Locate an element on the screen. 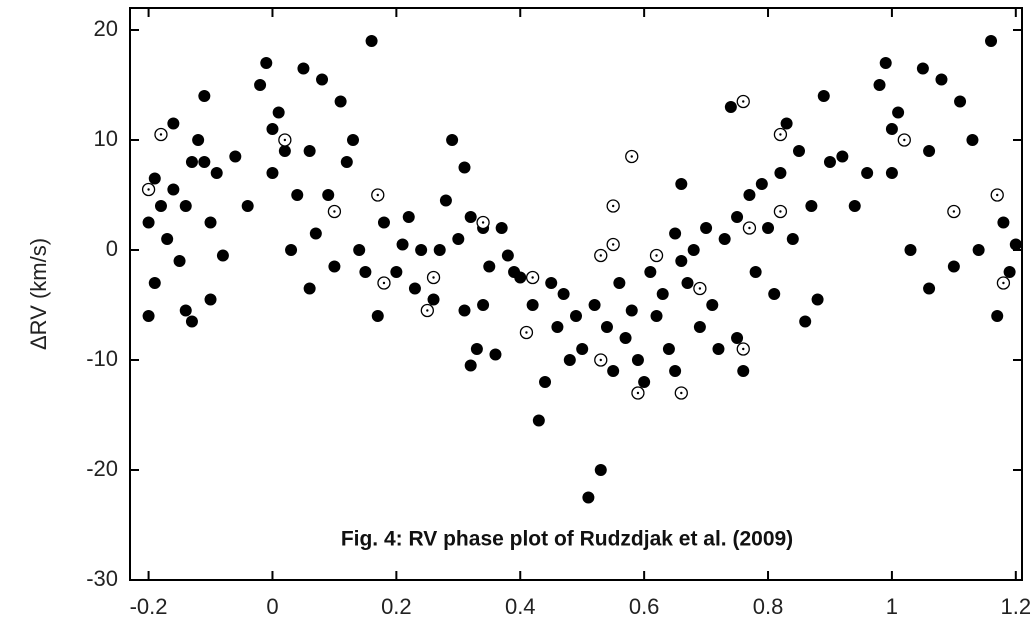 The width and height of the screenshot is (1033, 628). y-tick-label: 20 is located at coordinates (106, 28).